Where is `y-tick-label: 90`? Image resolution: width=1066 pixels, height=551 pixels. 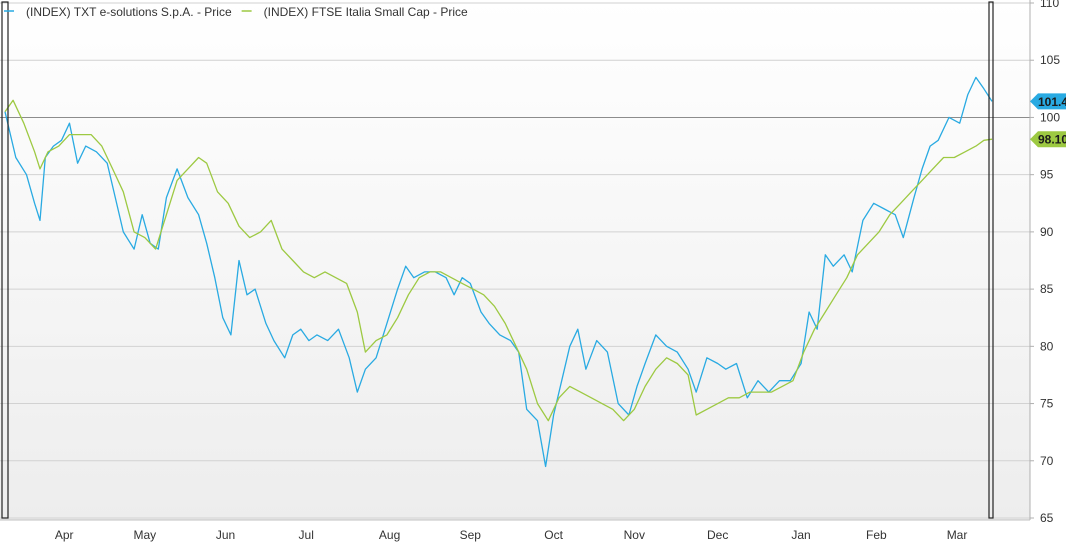
y-tick-label: 90 is located at coordinates (1047, 232).